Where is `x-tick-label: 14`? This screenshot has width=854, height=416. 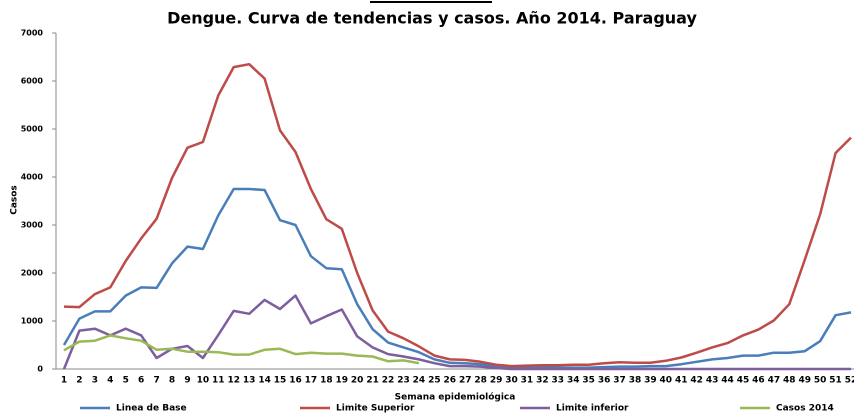
x-tick-label: 14 is located at coordinates (264, 381).